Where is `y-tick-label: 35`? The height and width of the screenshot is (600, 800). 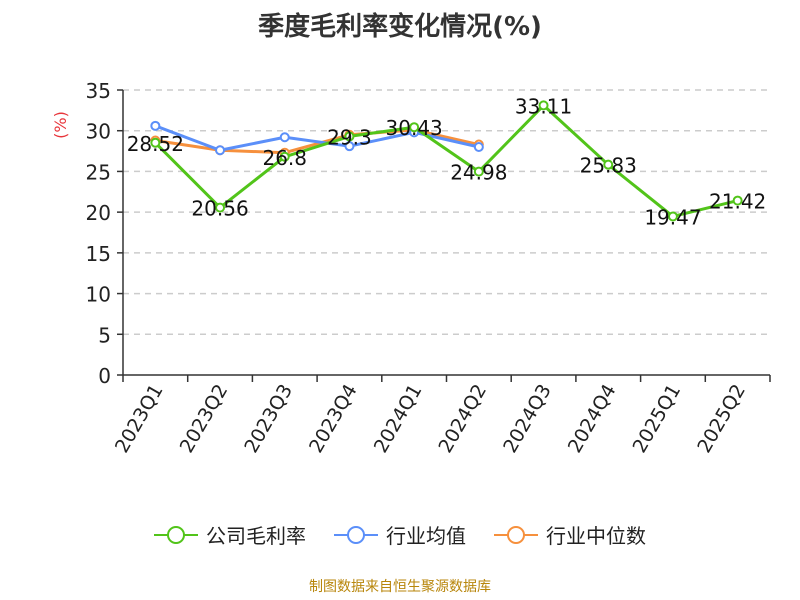
y-tick-label: 35 is located at coordinates (98, 91).